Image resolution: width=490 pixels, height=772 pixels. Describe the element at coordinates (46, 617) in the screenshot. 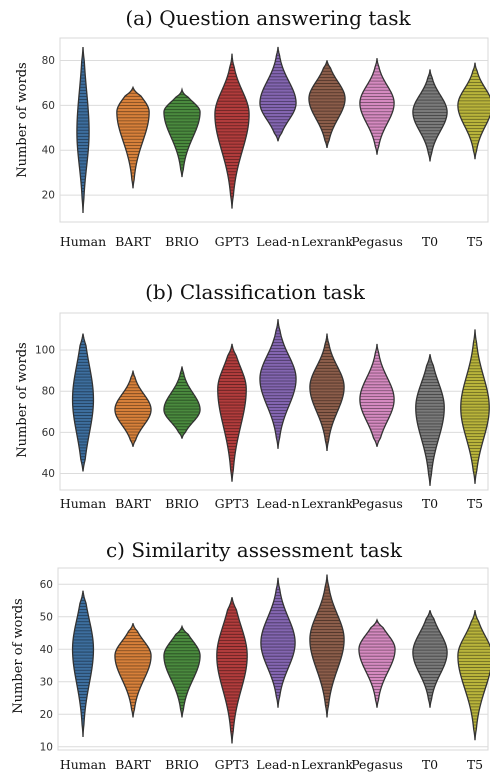

I see `y-tick-label: 50` at that location.